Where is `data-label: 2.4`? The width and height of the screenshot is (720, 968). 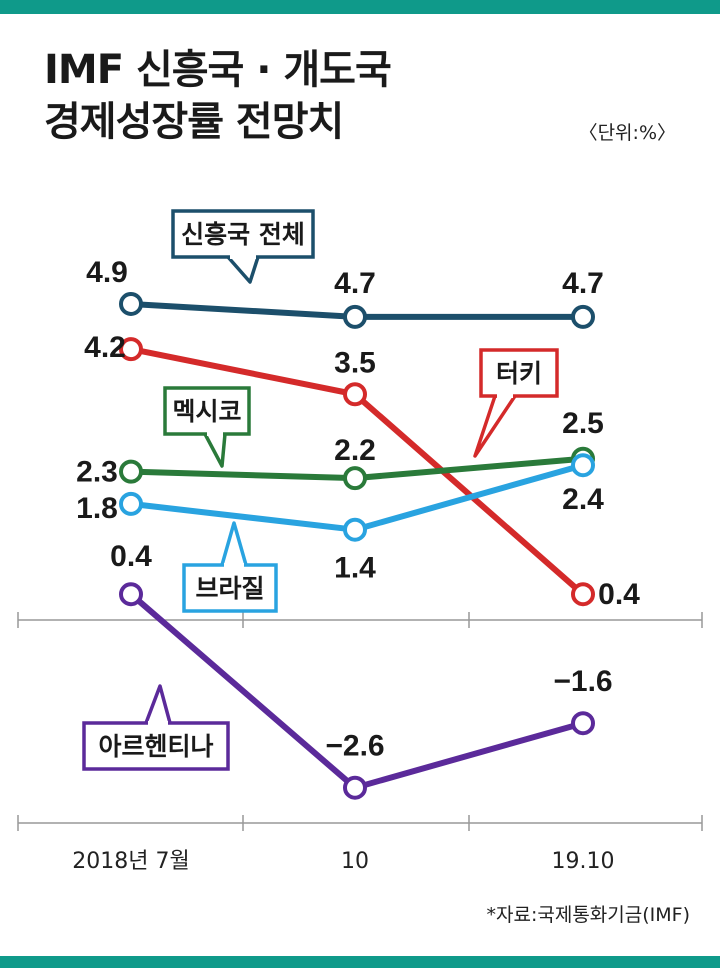 data-label: 2.4 is located at coordinates (583, 499).